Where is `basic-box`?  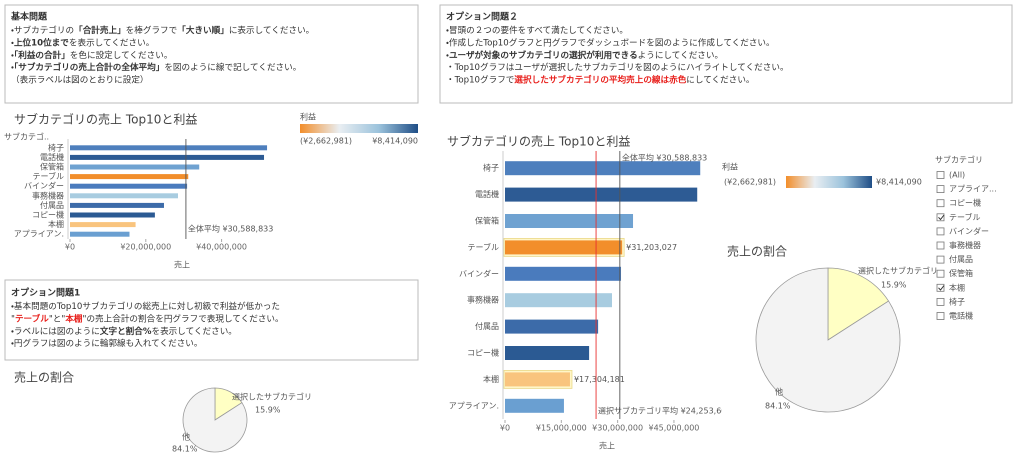 basic-box is located at coordinates (211, 54).